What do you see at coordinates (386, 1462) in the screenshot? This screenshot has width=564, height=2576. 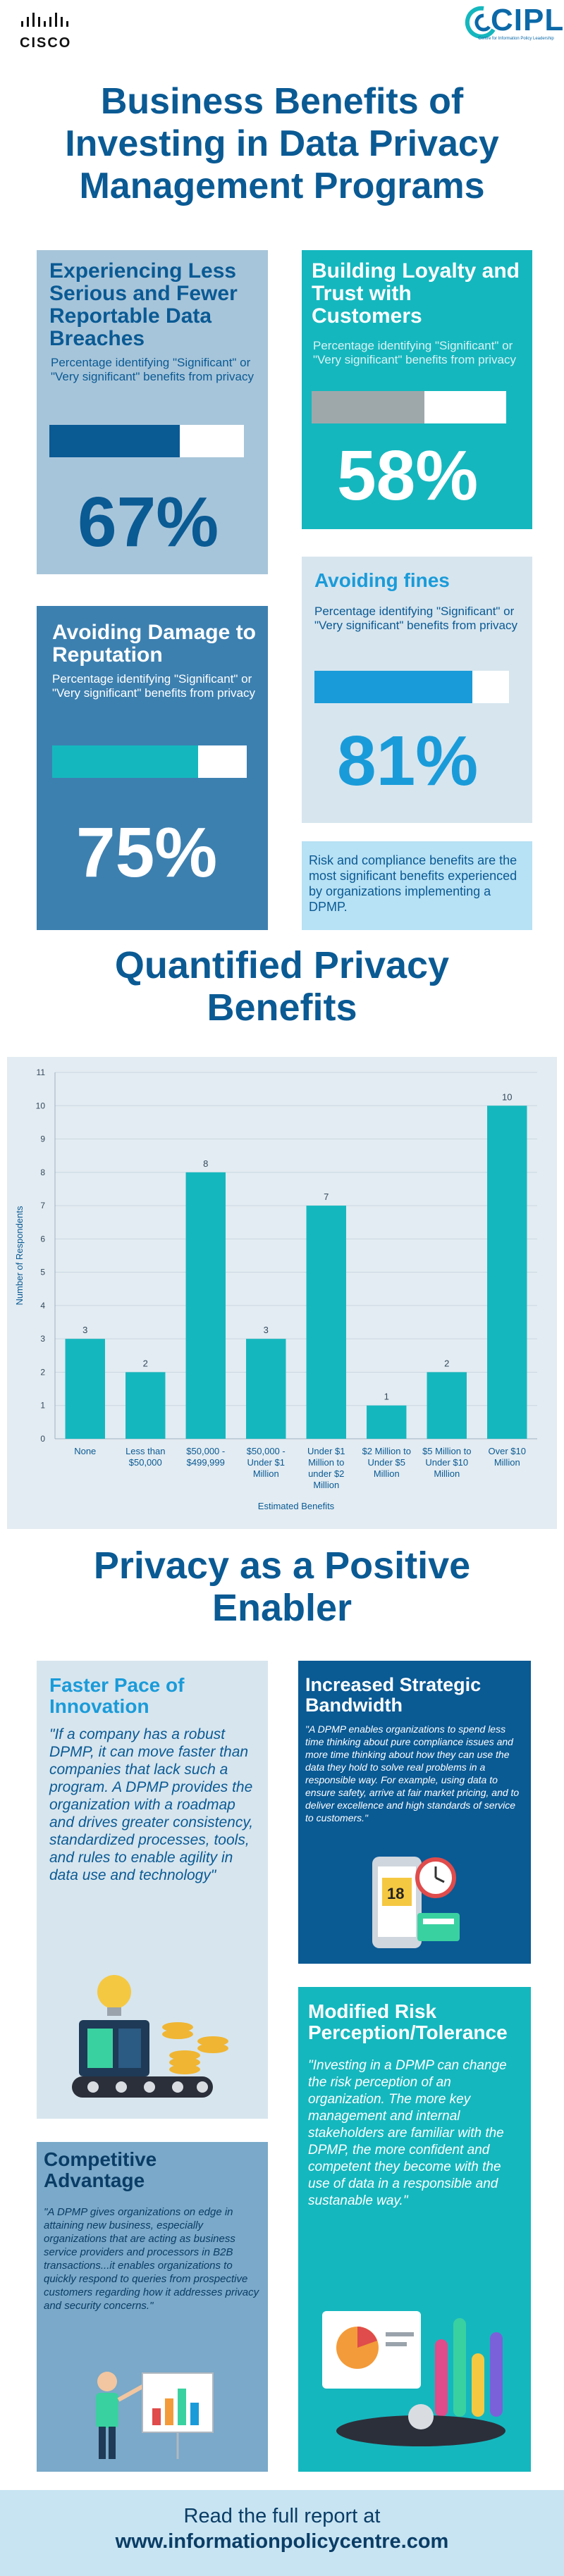 I see `x-tick-label: Under $5` at bounding box center [386, 1462].